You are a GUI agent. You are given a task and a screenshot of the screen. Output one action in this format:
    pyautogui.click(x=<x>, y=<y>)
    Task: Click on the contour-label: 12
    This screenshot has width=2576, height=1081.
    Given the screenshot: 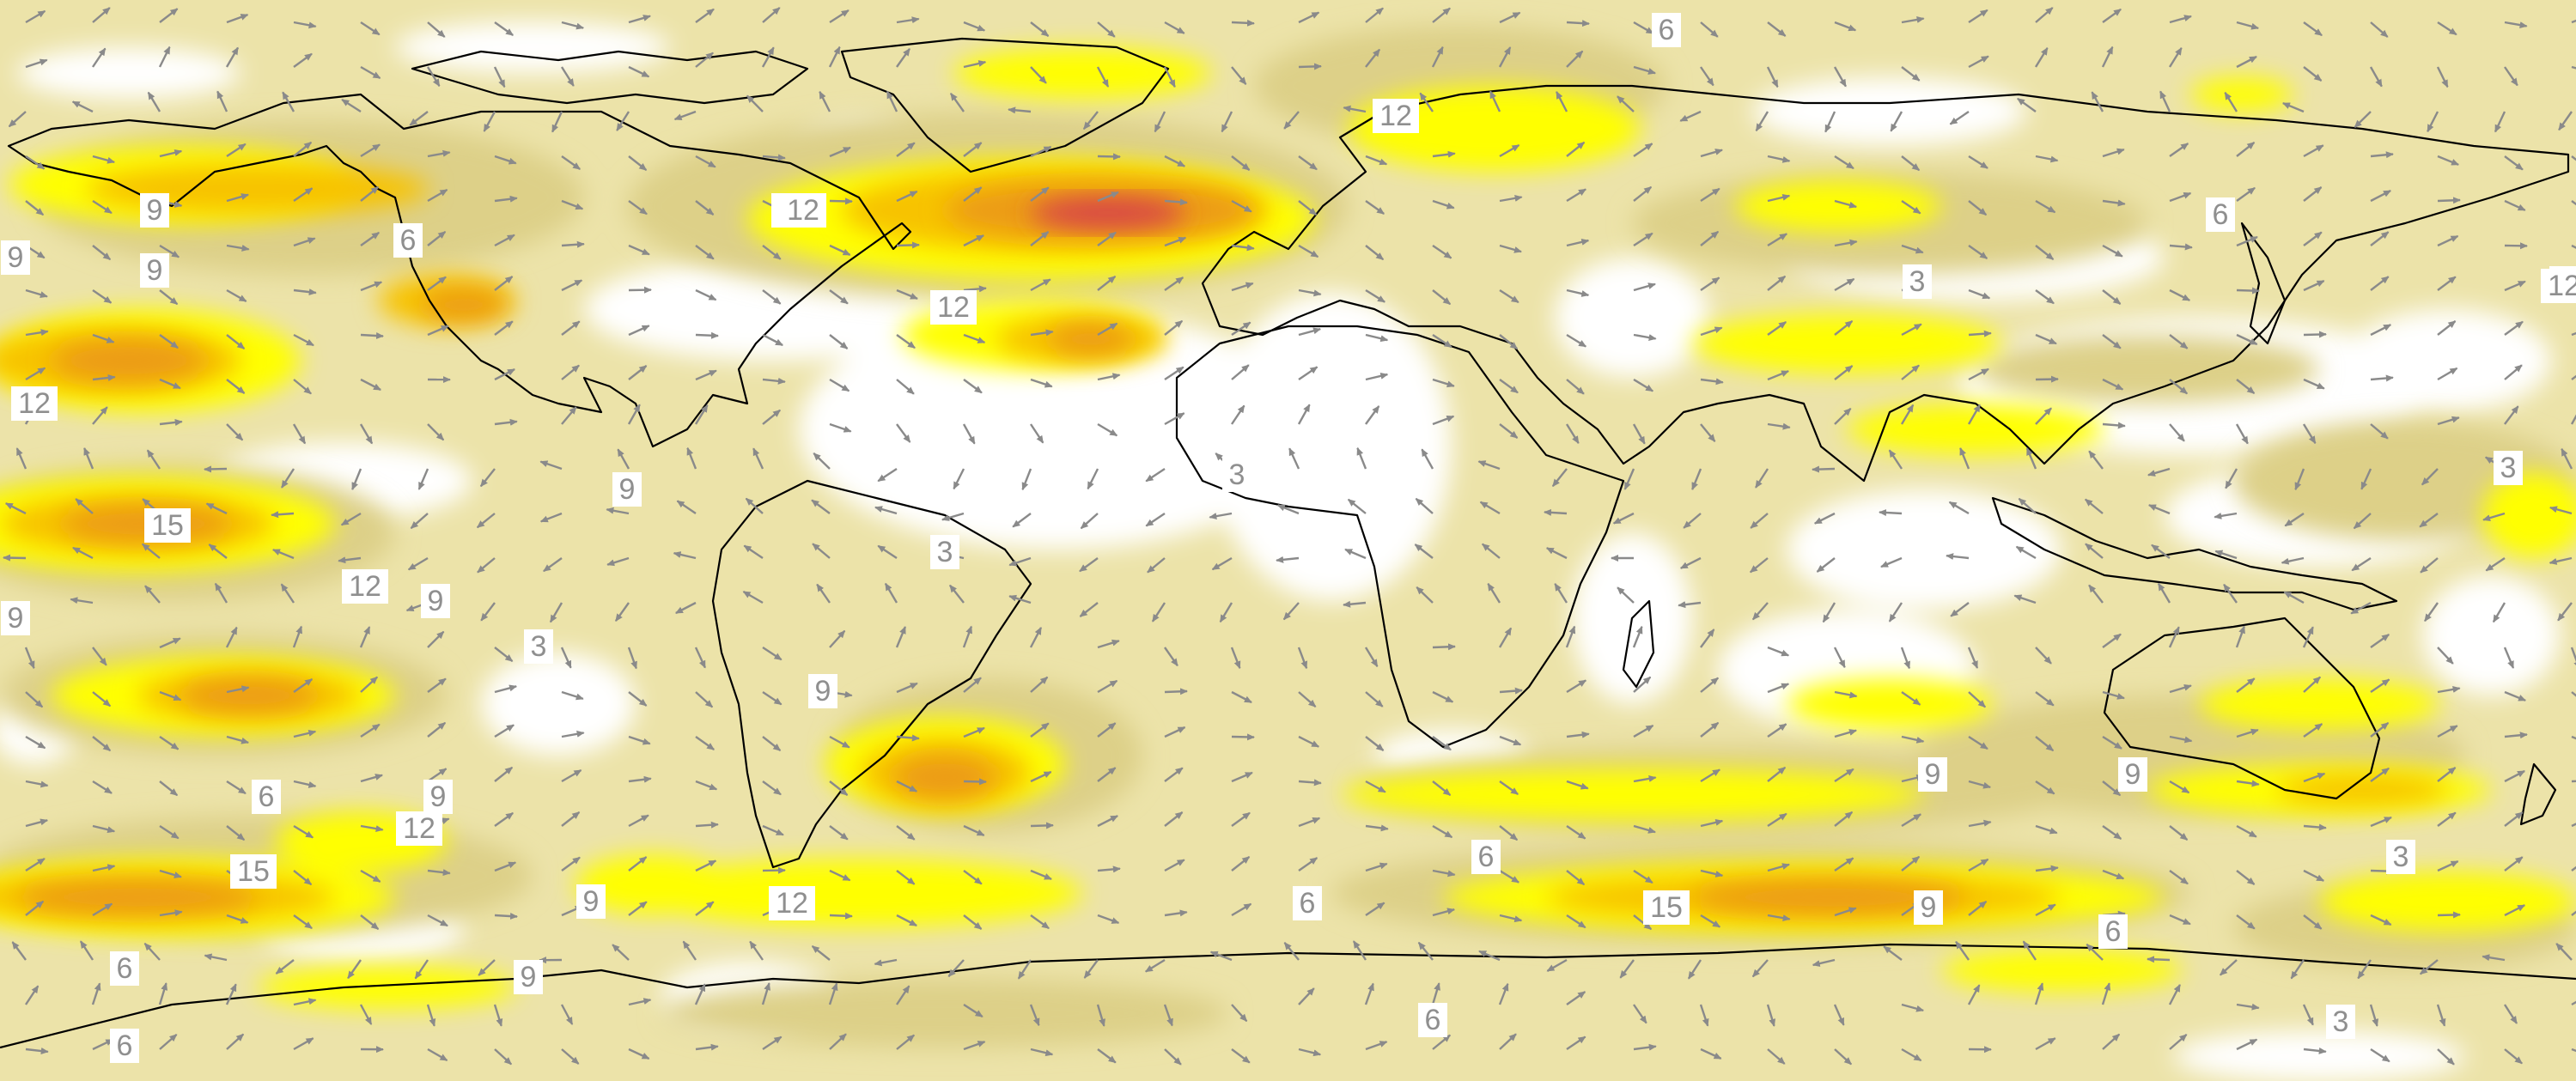 What is the action you would take?
    pyautogui.click(x=803, y=210)
    